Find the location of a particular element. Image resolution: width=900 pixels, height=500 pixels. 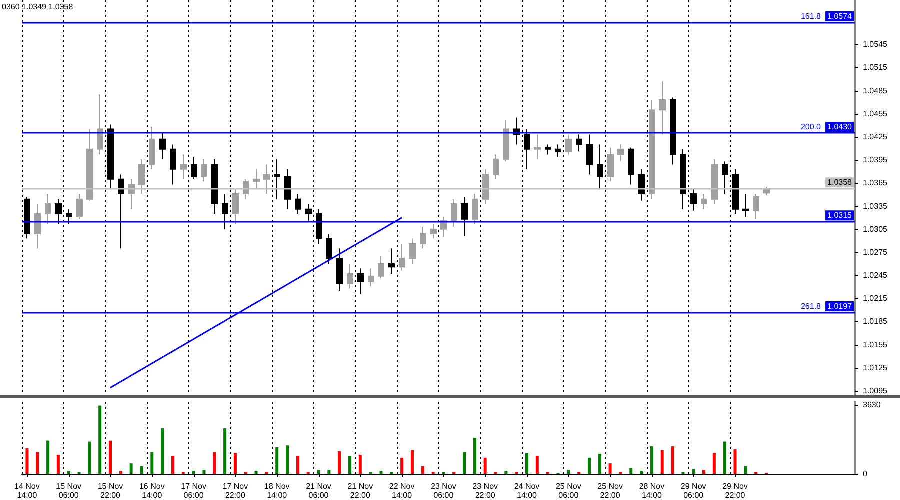

y-tick-label: 1.0365 is located at coordinates (875, 183).